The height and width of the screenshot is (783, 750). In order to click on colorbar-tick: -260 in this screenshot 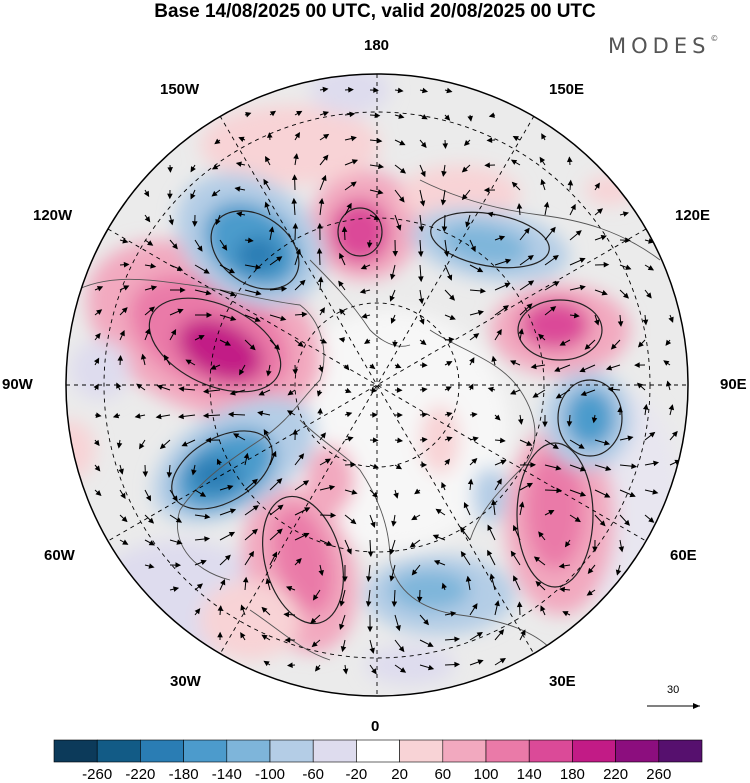, I will do `click(97, 774)`.